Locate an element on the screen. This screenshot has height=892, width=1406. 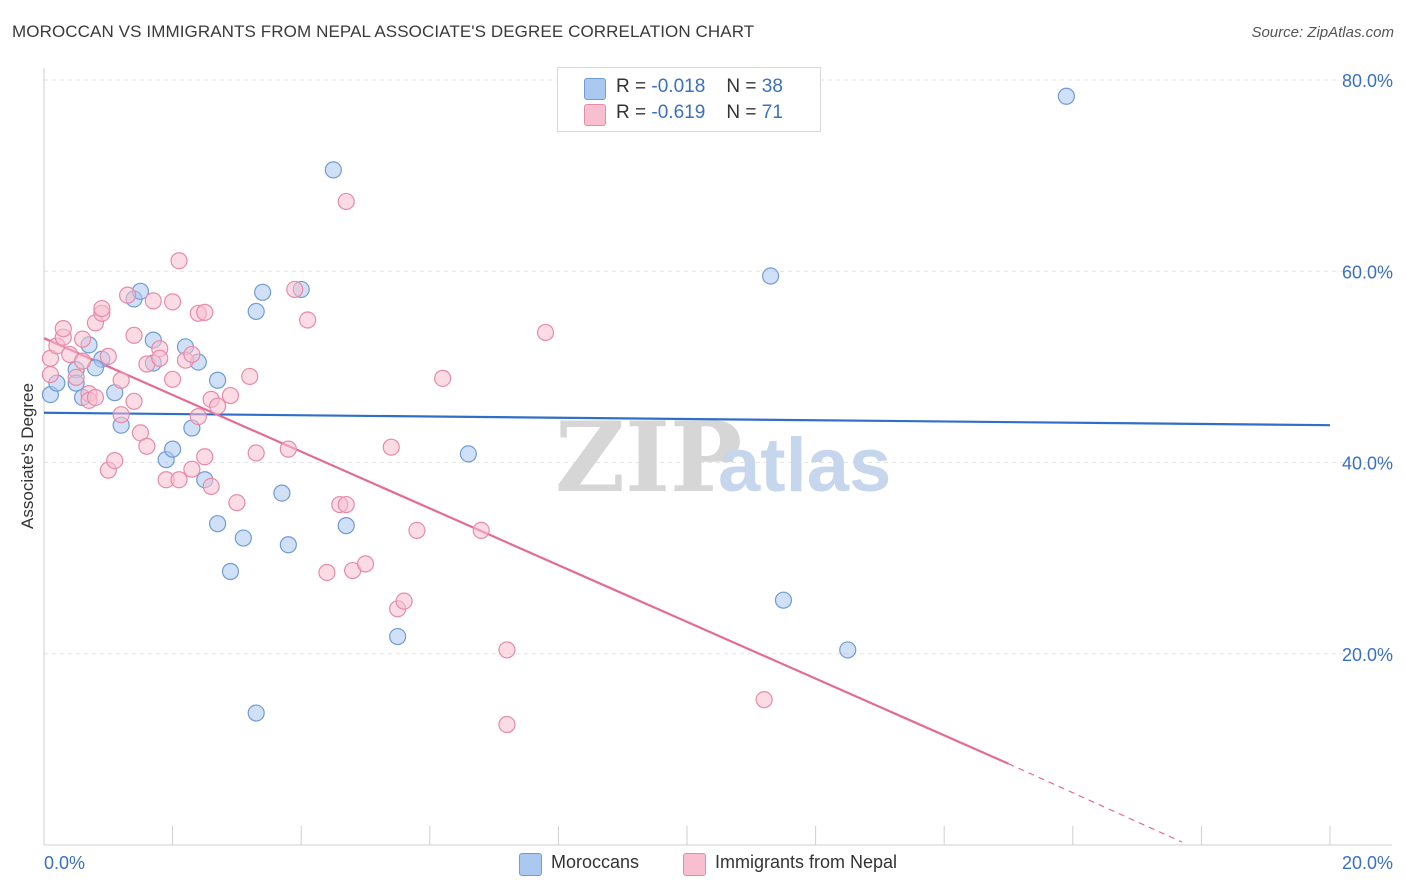
y-tick-label: 60.0% is located at coordinates (1367, 272).